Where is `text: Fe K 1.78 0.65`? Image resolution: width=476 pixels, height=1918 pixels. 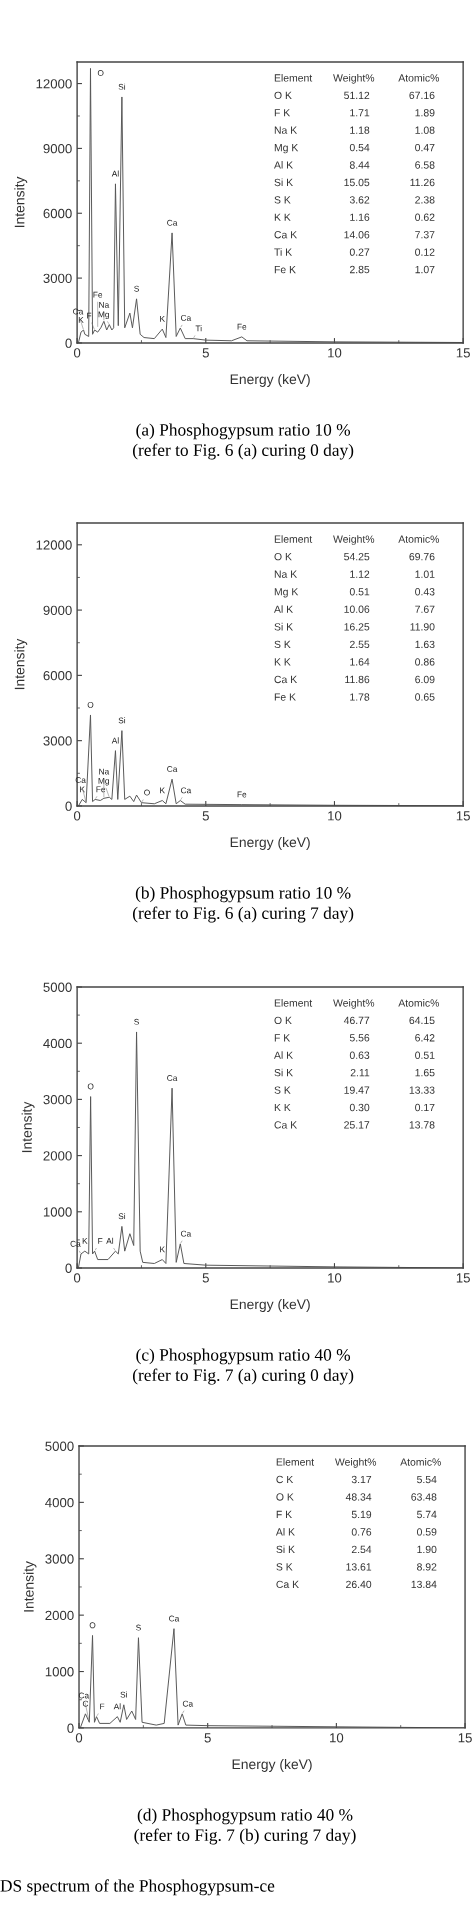
text: Fe K 1.78 0.65 is located at coordinates (354, 697).